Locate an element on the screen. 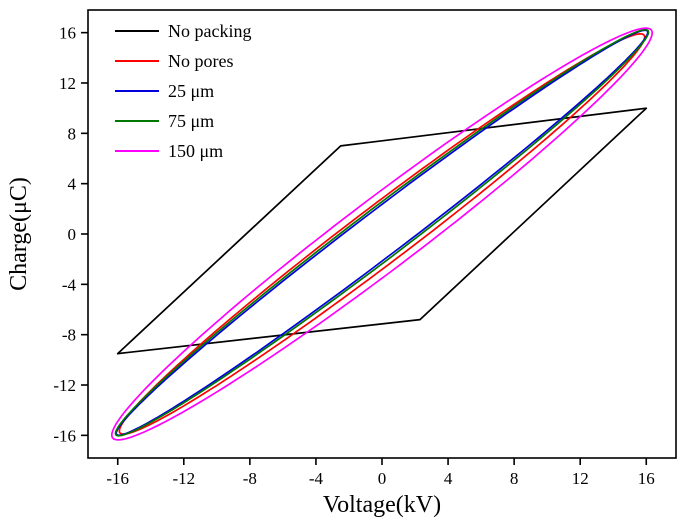  legend-item: No pores is located at coordinates (174, 61).